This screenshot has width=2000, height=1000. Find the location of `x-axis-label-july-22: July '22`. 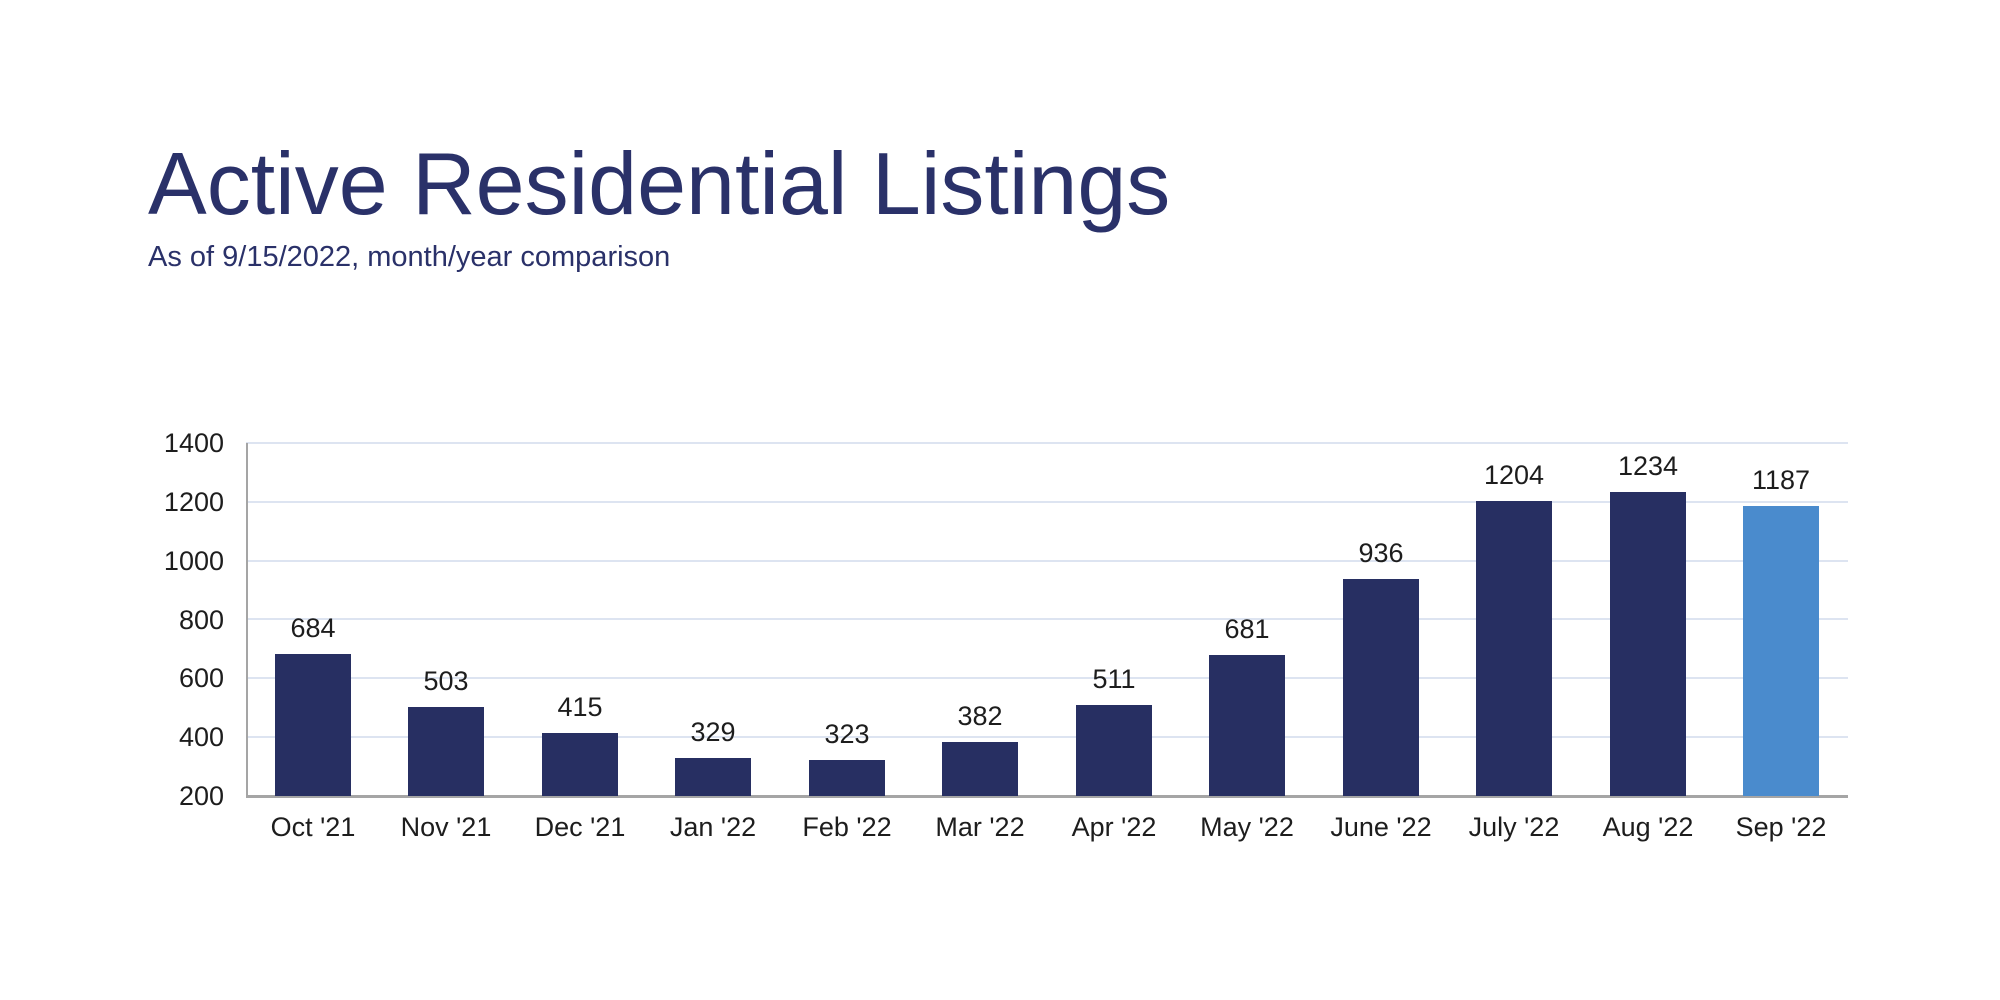

x-axis-label-july-22: July '22 is located at coordinates (1514, 827).